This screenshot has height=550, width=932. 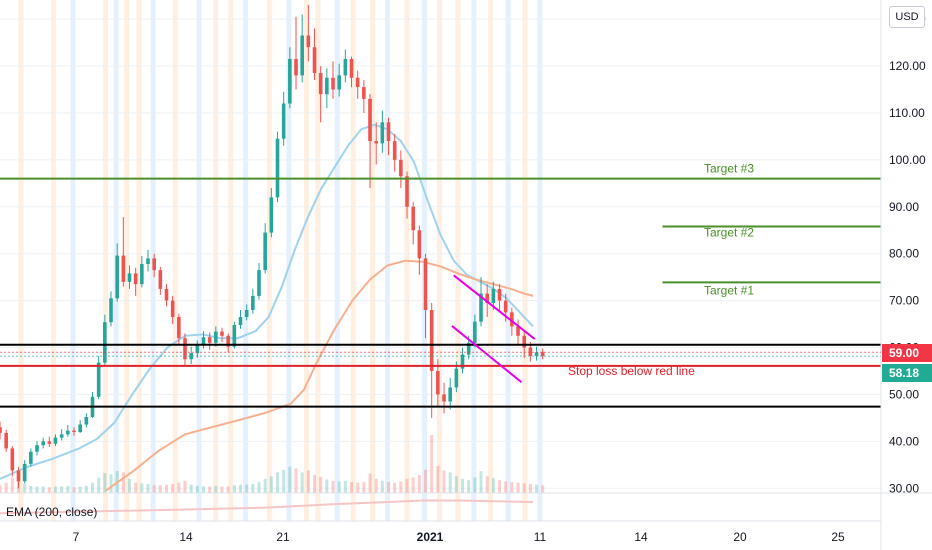 I want to click on level-label: Target #2, so click(x=729, y=232).